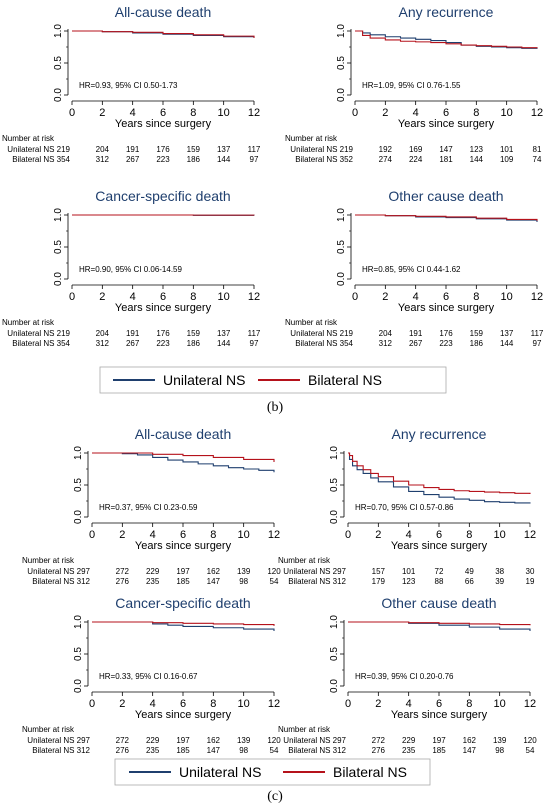  I want to click on panel-c-chart-1-risk-row-label: Unilateral NS 297, so click(58, 571).